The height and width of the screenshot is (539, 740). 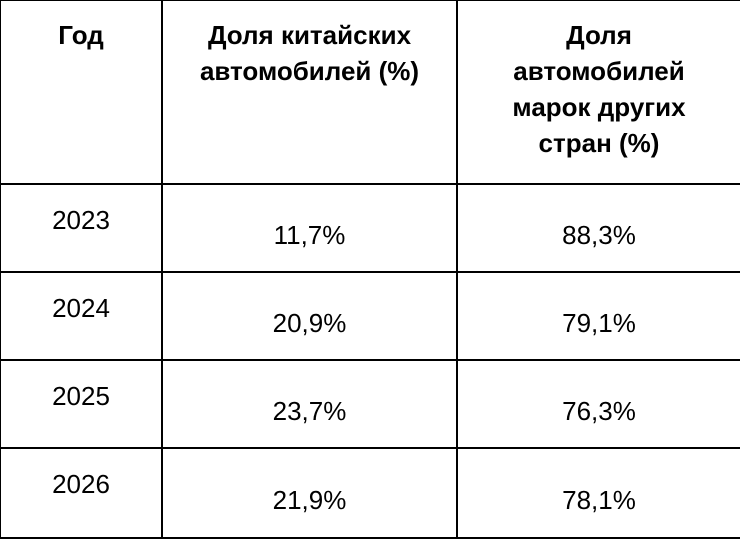 I want to click on year-cell: 2026, so click(x=81, y=493).